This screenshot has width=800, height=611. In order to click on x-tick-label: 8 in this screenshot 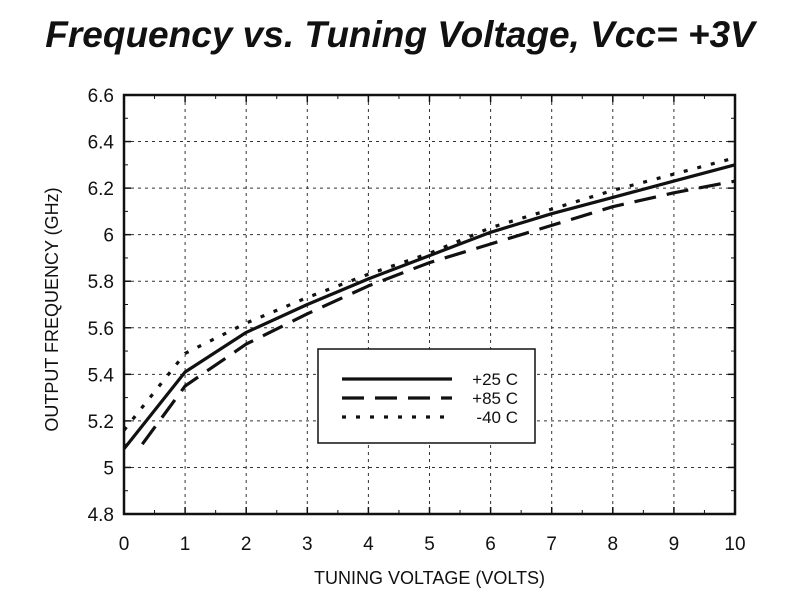, I will do `click(613, 544)`.